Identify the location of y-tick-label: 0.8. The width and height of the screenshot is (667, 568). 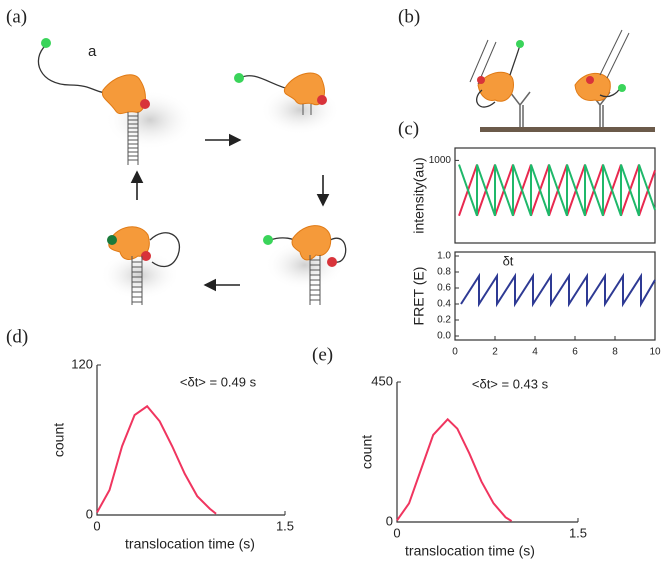
(444, 272).